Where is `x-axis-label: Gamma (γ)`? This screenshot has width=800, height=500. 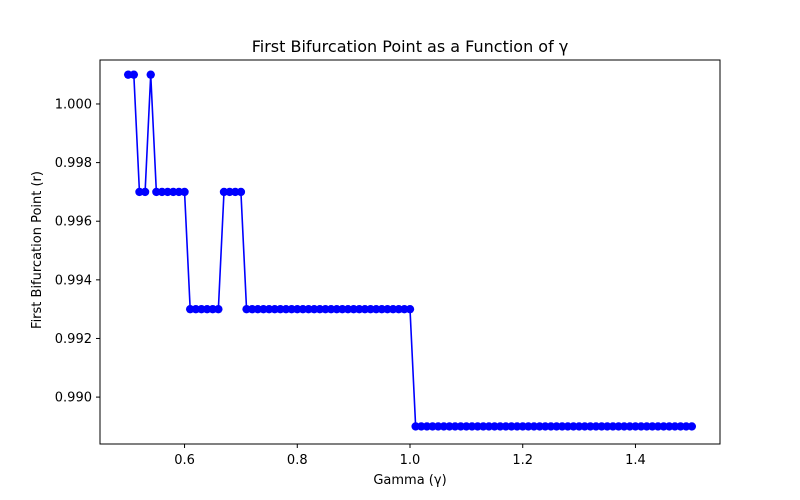
x-axis-label: Gamma (γ) is located at coordinates (409, 480).